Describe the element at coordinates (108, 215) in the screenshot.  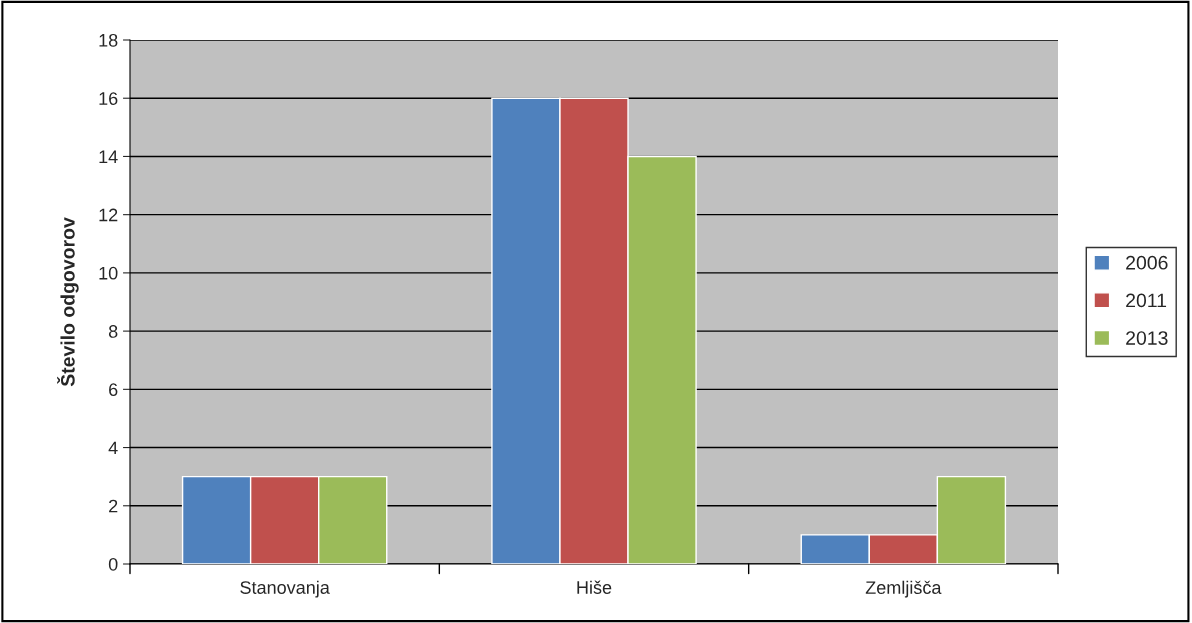
I see `y-tick-label: 12` at that location.